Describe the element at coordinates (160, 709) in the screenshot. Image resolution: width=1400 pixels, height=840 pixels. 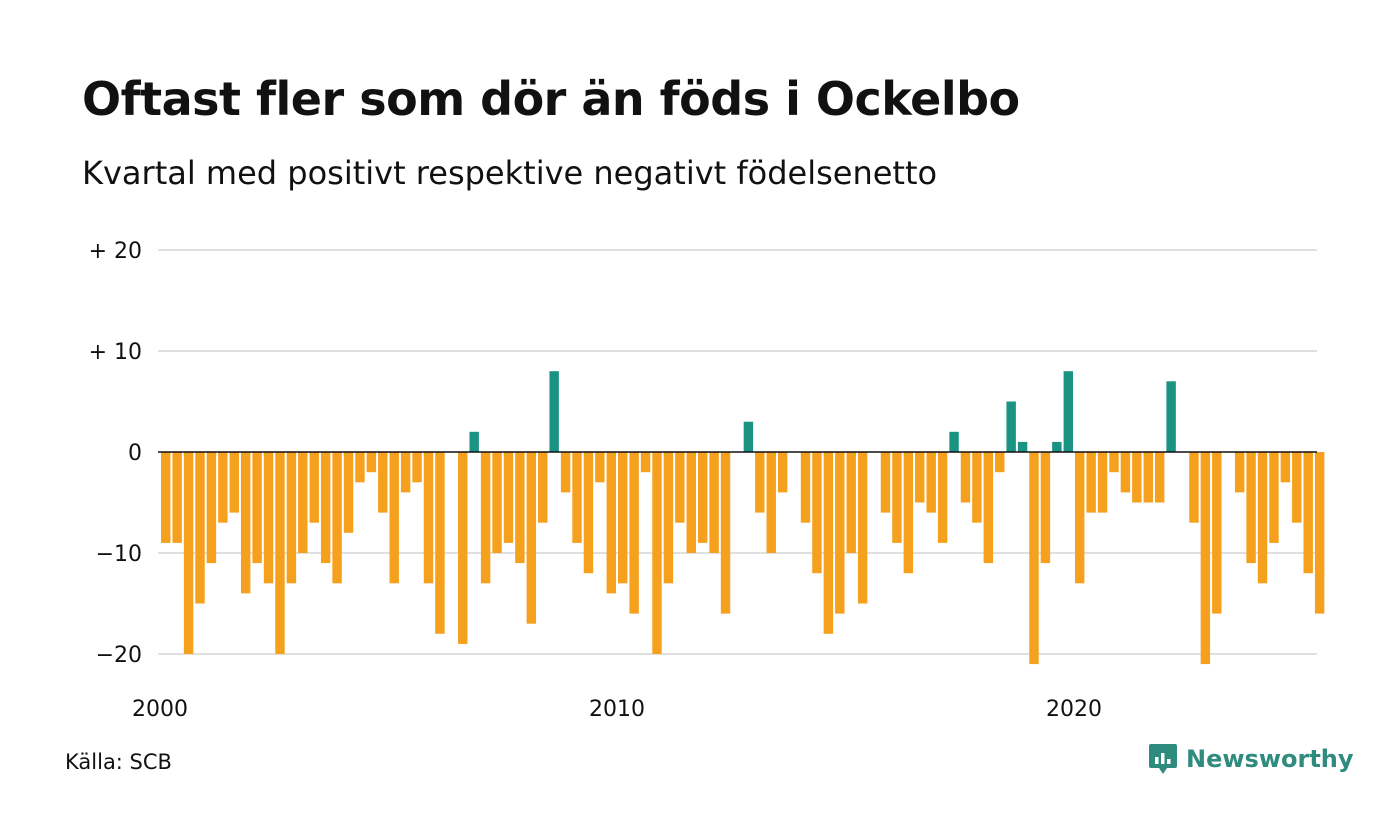
I see `x-tick-label: 2000` at that location.